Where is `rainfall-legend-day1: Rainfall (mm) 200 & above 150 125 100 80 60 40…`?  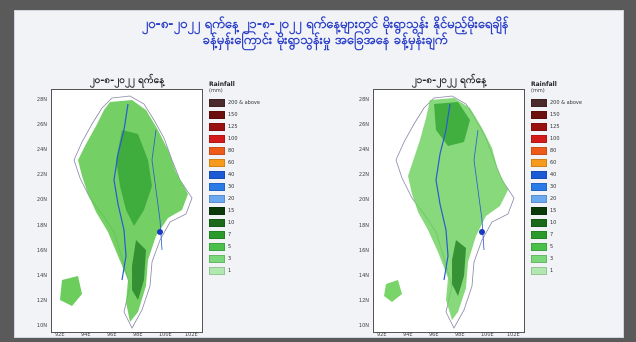
rainfall-legend-day1: Rainfall (mm) 200 & above 150 125 100 80 60 40… is located at coordinates (255, 179).